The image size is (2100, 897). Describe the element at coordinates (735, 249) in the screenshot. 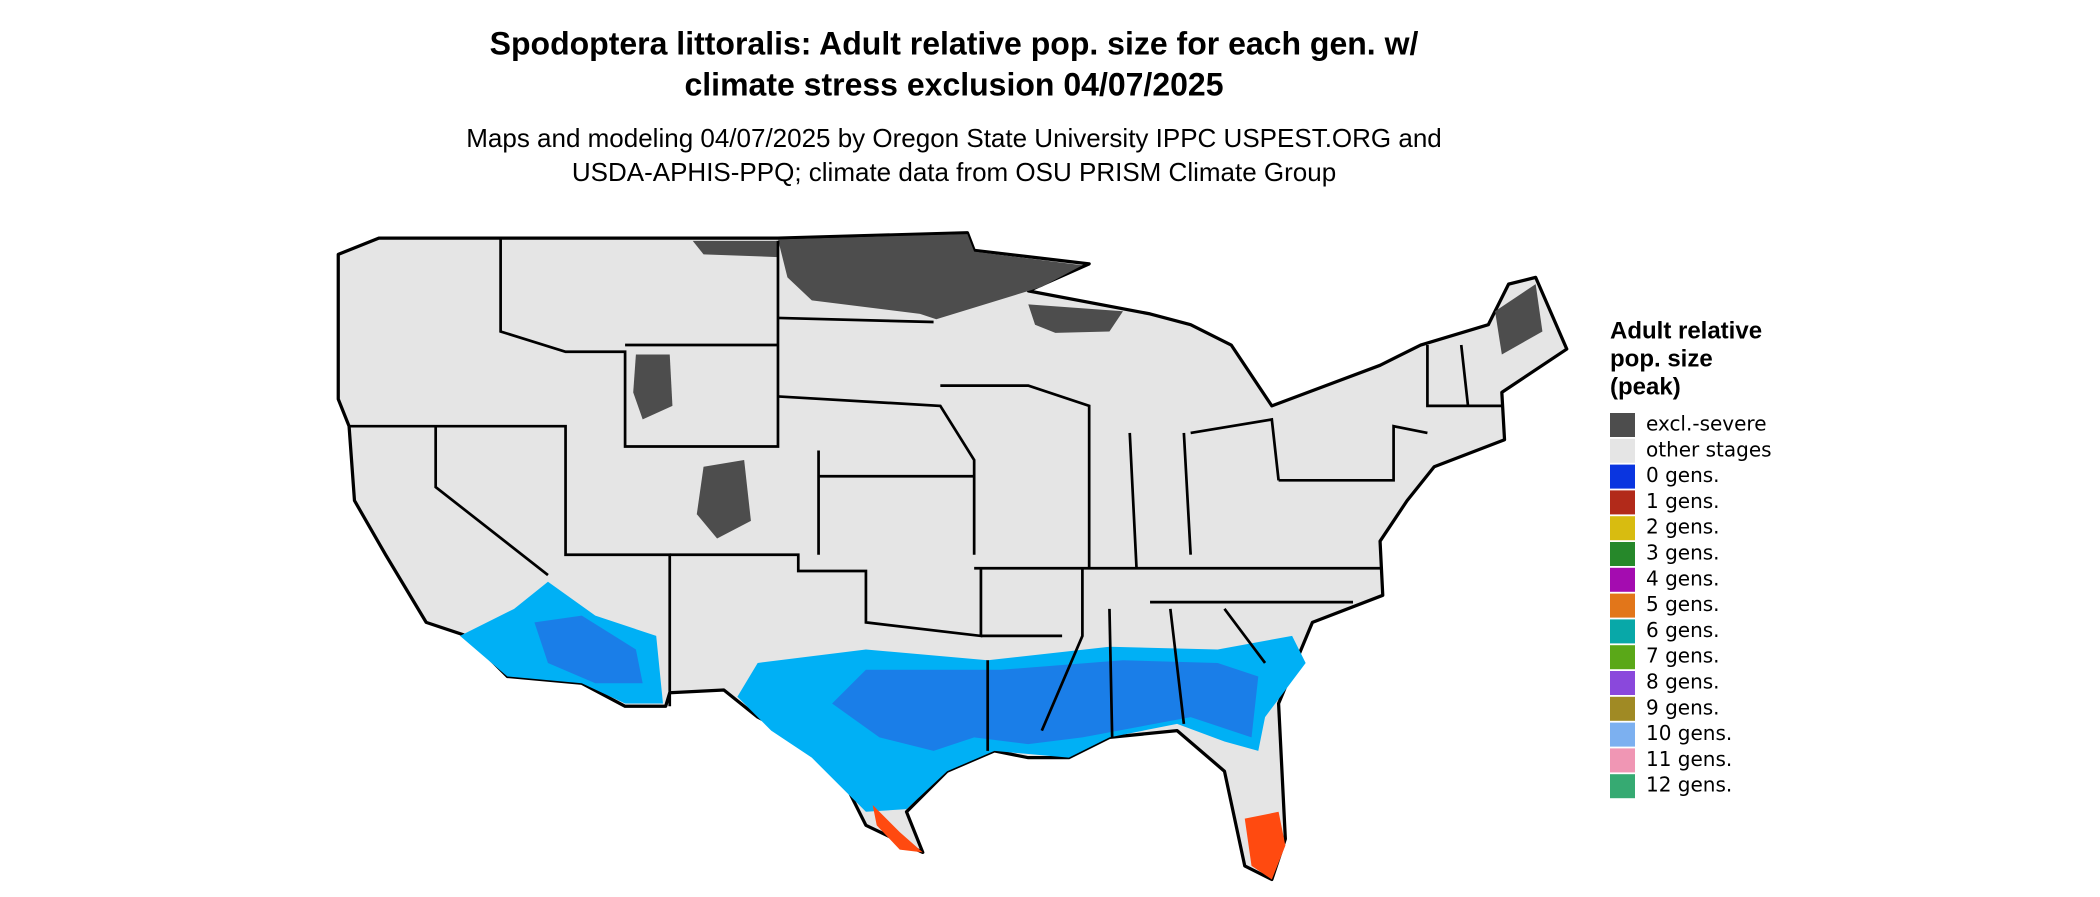

I see `excluded-montana` at that location.